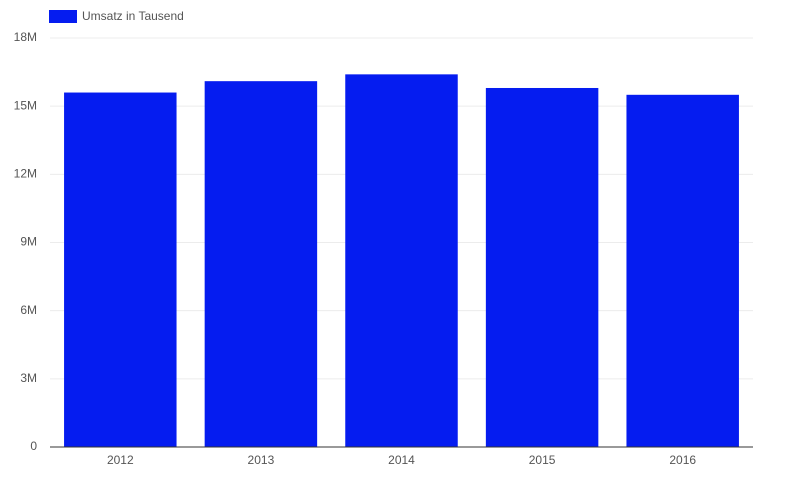 The width and height of the screenshot is (789, 479). What do you see at coordinates (28, 310) in the screenshot?
I see `y-tick-label: 6M` at bounding box center [28, 310].